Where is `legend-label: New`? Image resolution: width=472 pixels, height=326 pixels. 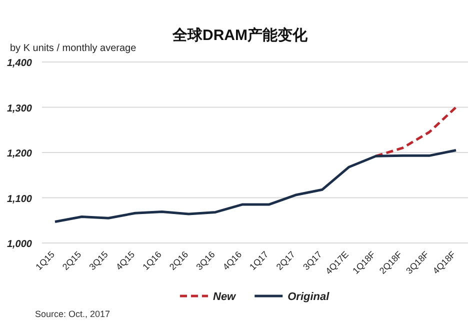
legend-label: New is located at coordinates (225, 297).